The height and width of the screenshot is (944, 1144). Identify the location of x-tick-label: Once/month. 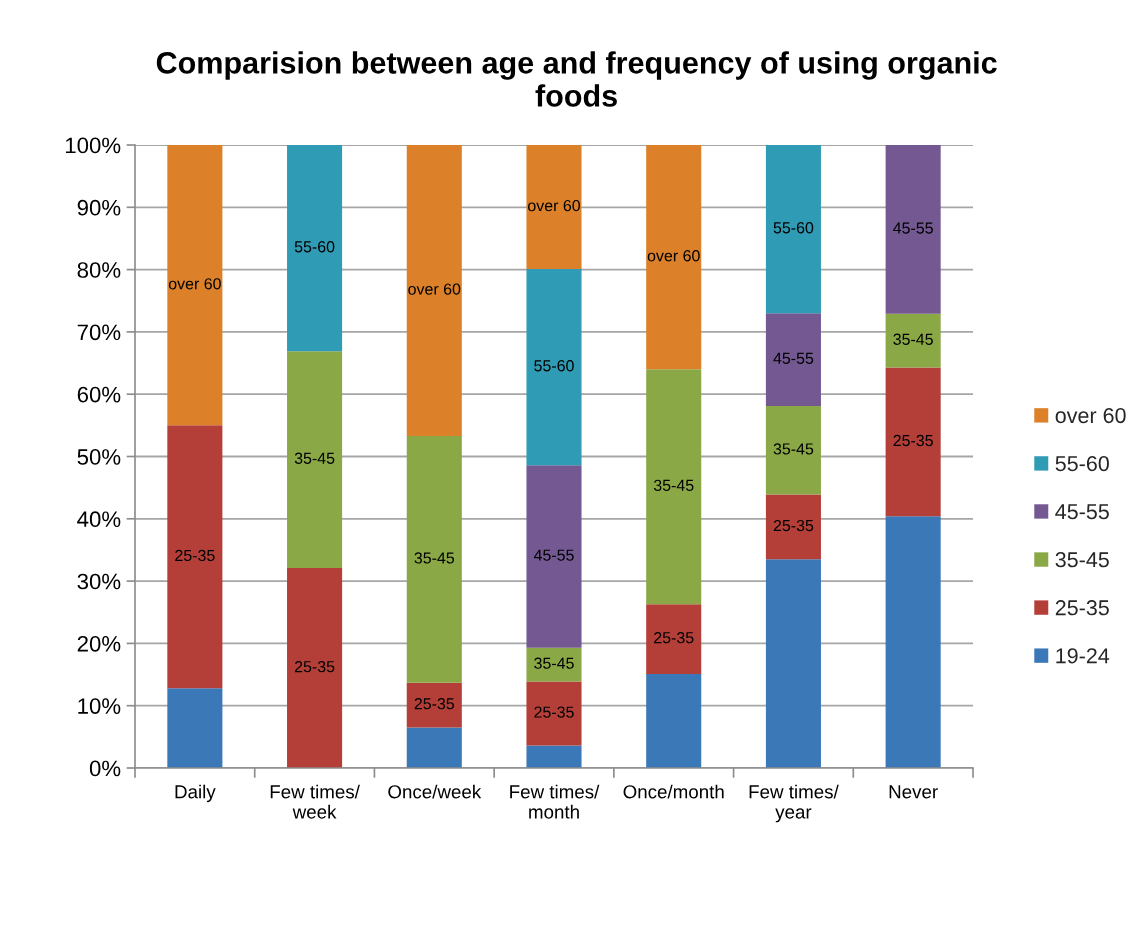
(673, 791).